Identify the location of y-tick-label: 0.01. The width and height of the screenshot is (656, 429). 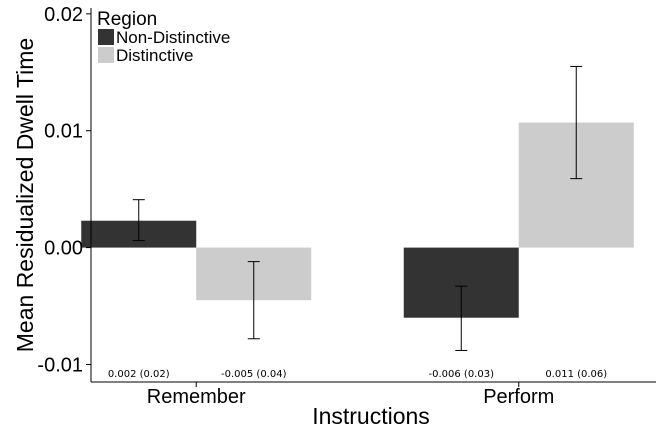
(63, 132).